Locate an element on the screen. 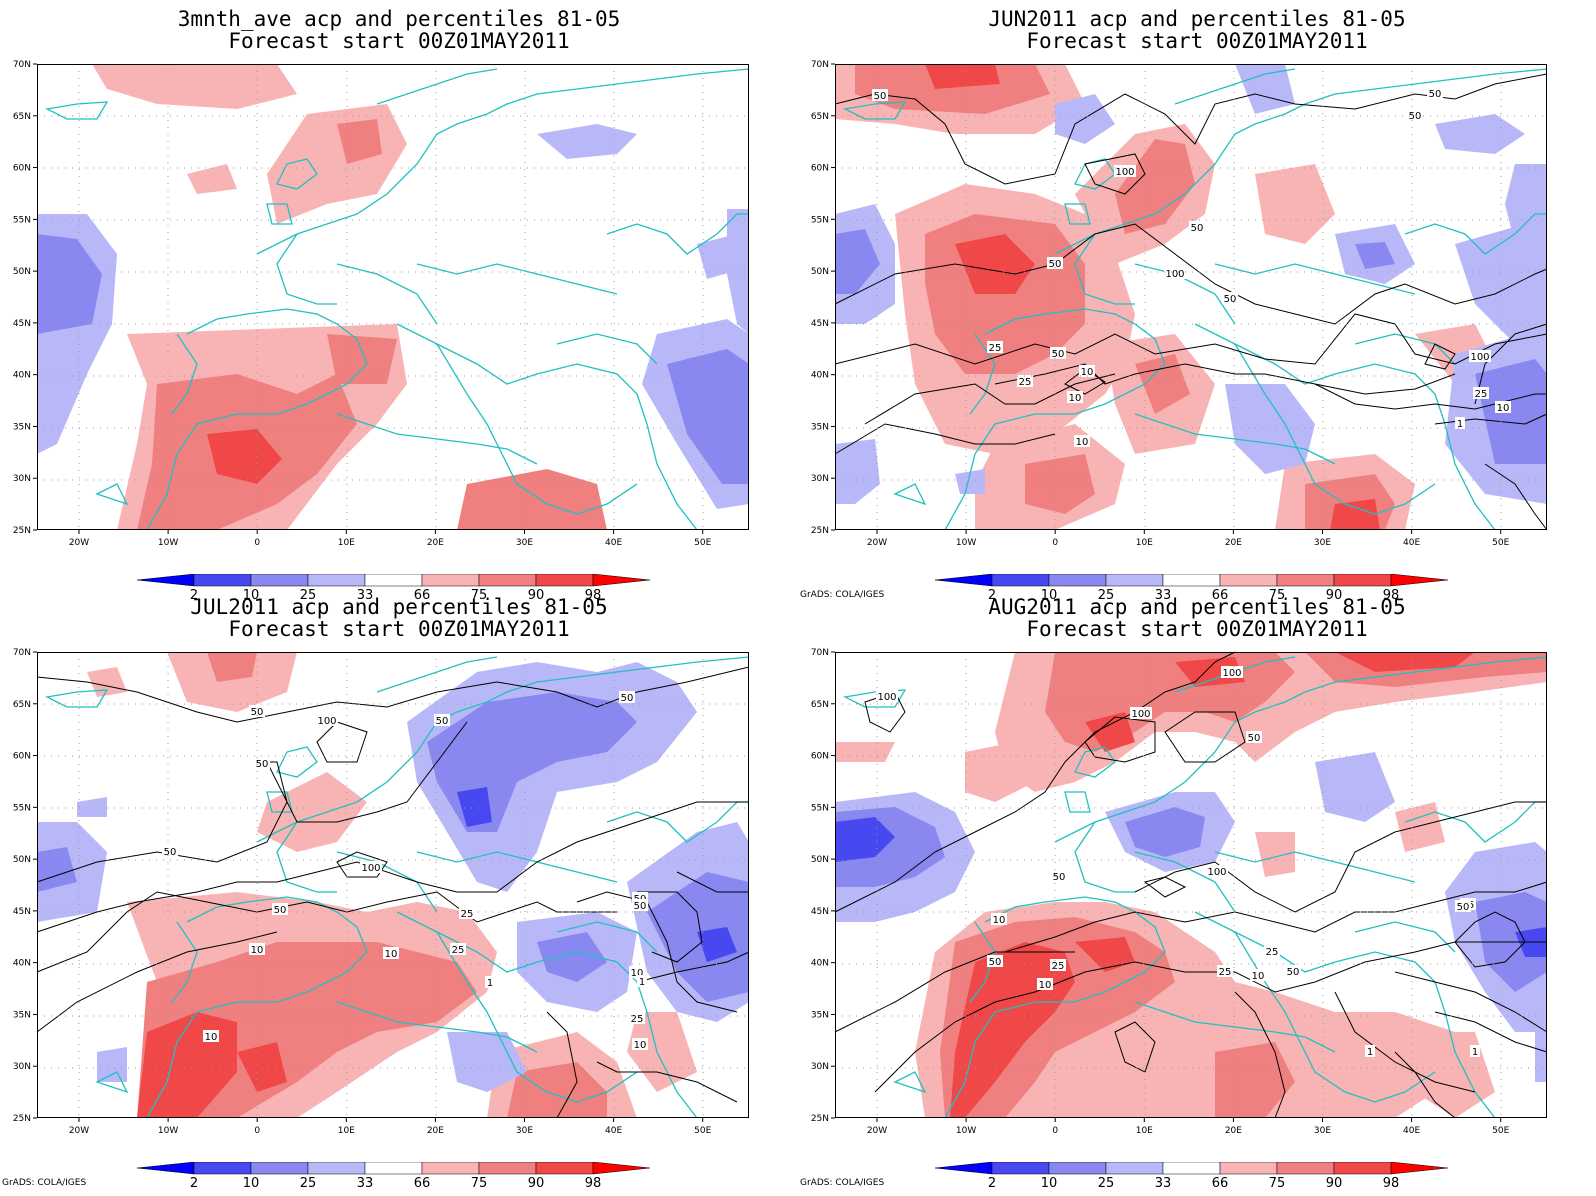 This screenshot has width=1596, height=1196. contour-labels: 5010050505050100502510251010501102510501 is located at coordinates (405, 871).